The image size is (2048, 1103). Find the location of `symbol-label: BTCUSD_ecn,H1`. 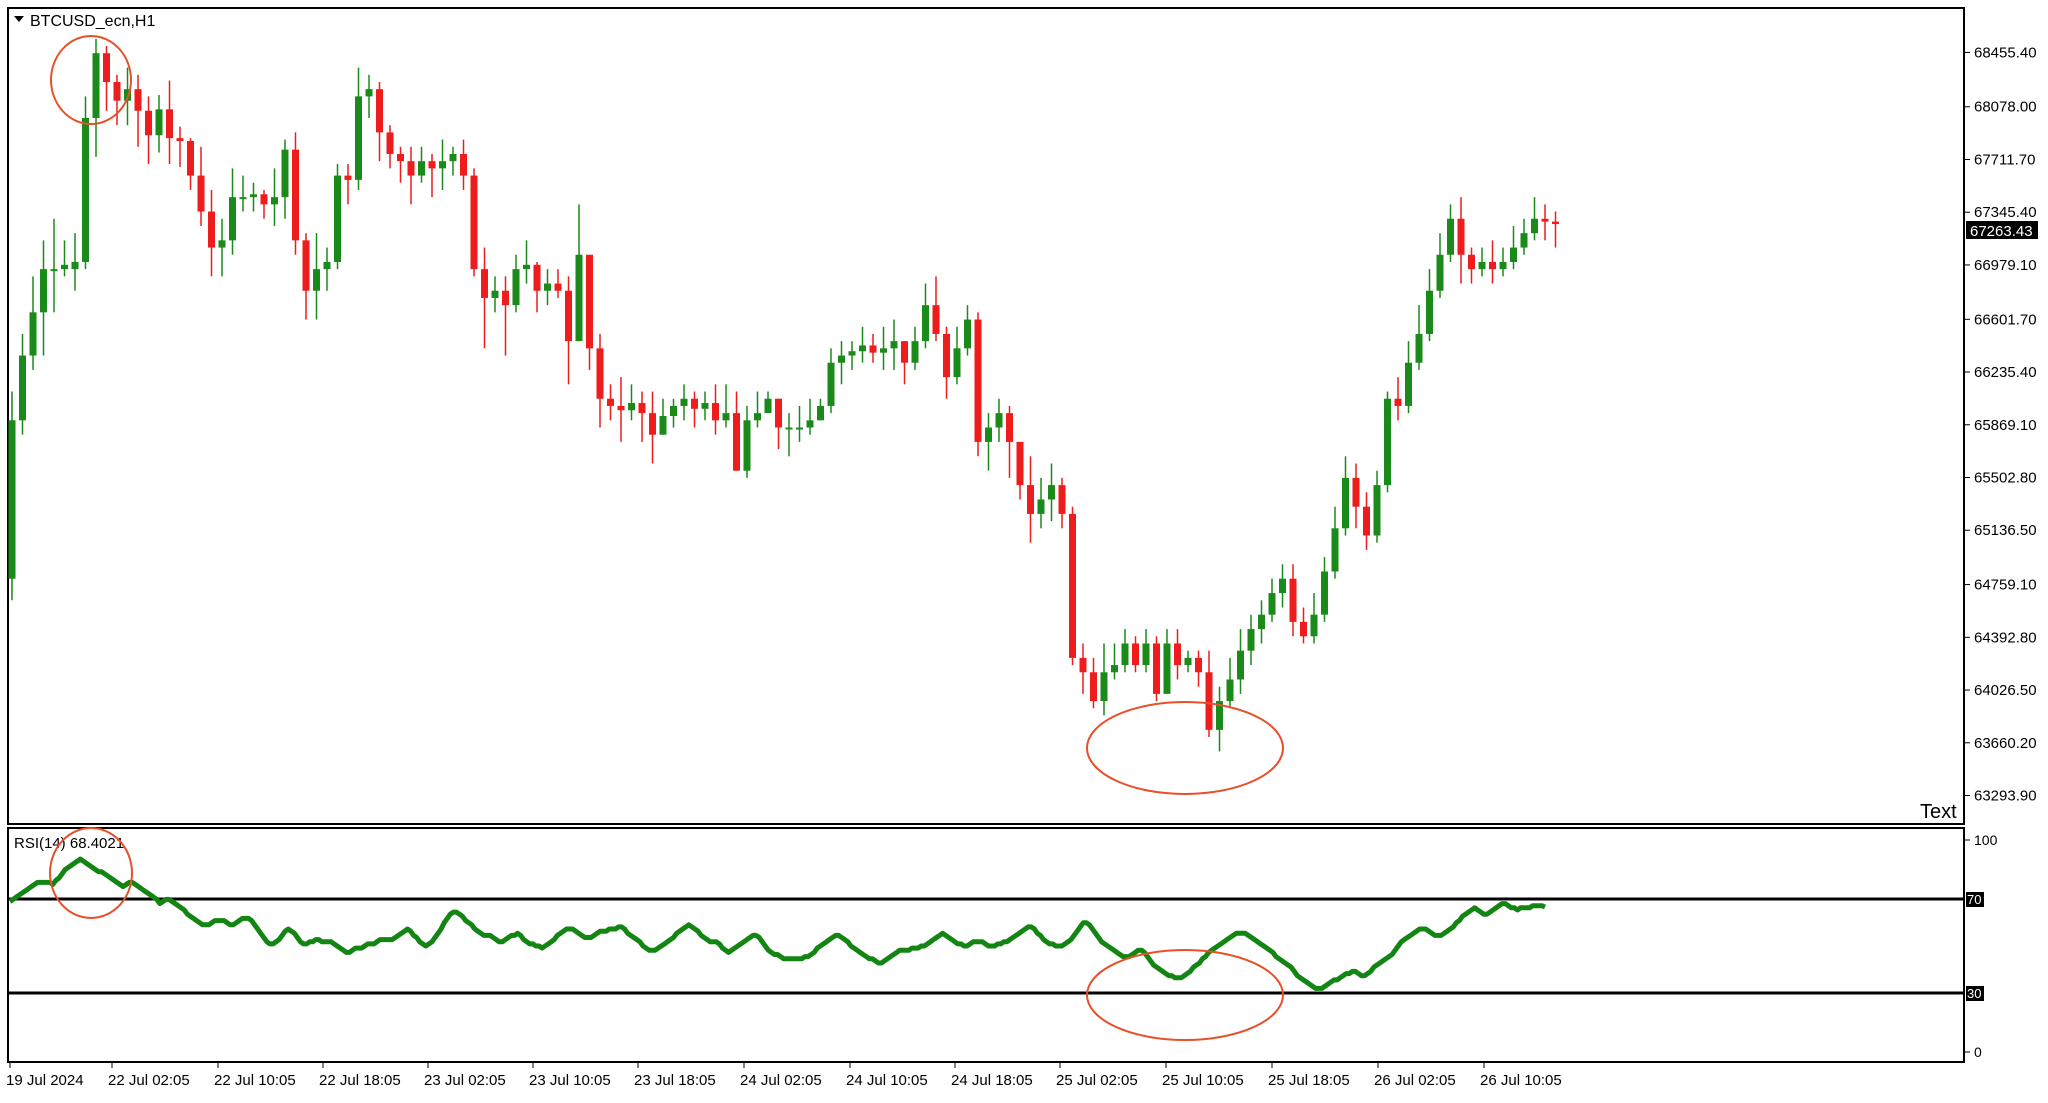

symbol-label: BTCUSD_ecn,H1 is located at coordinates (92, 21).